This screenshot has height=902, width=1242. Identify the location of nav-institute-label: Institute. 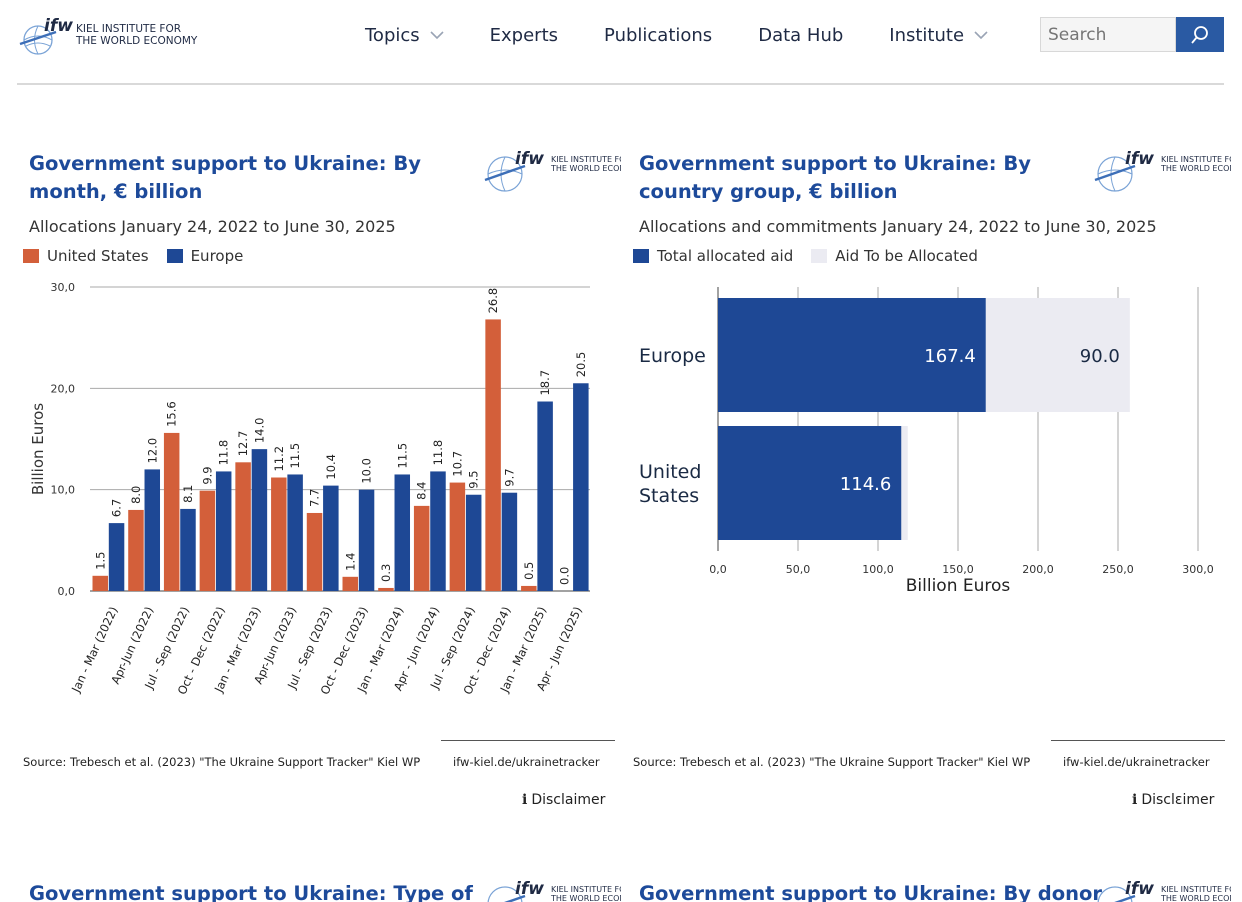
(927, 35).